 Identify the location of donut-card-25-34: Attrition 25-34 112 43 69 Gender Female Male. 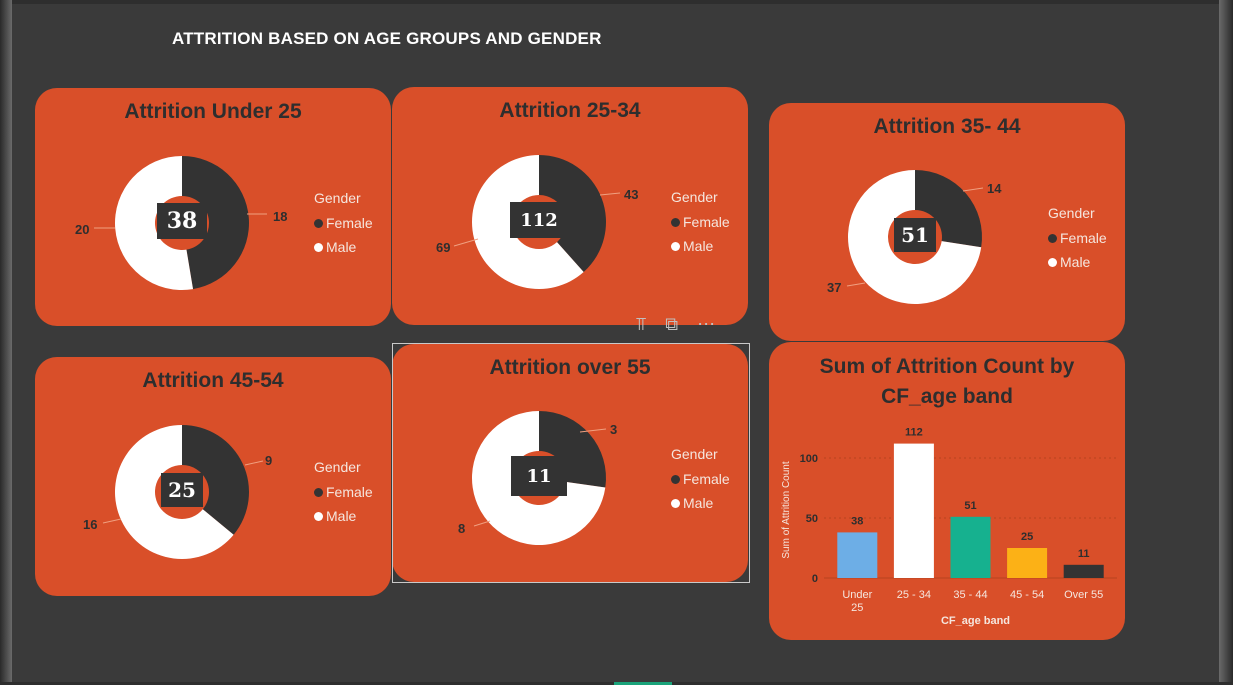
(570, 206).